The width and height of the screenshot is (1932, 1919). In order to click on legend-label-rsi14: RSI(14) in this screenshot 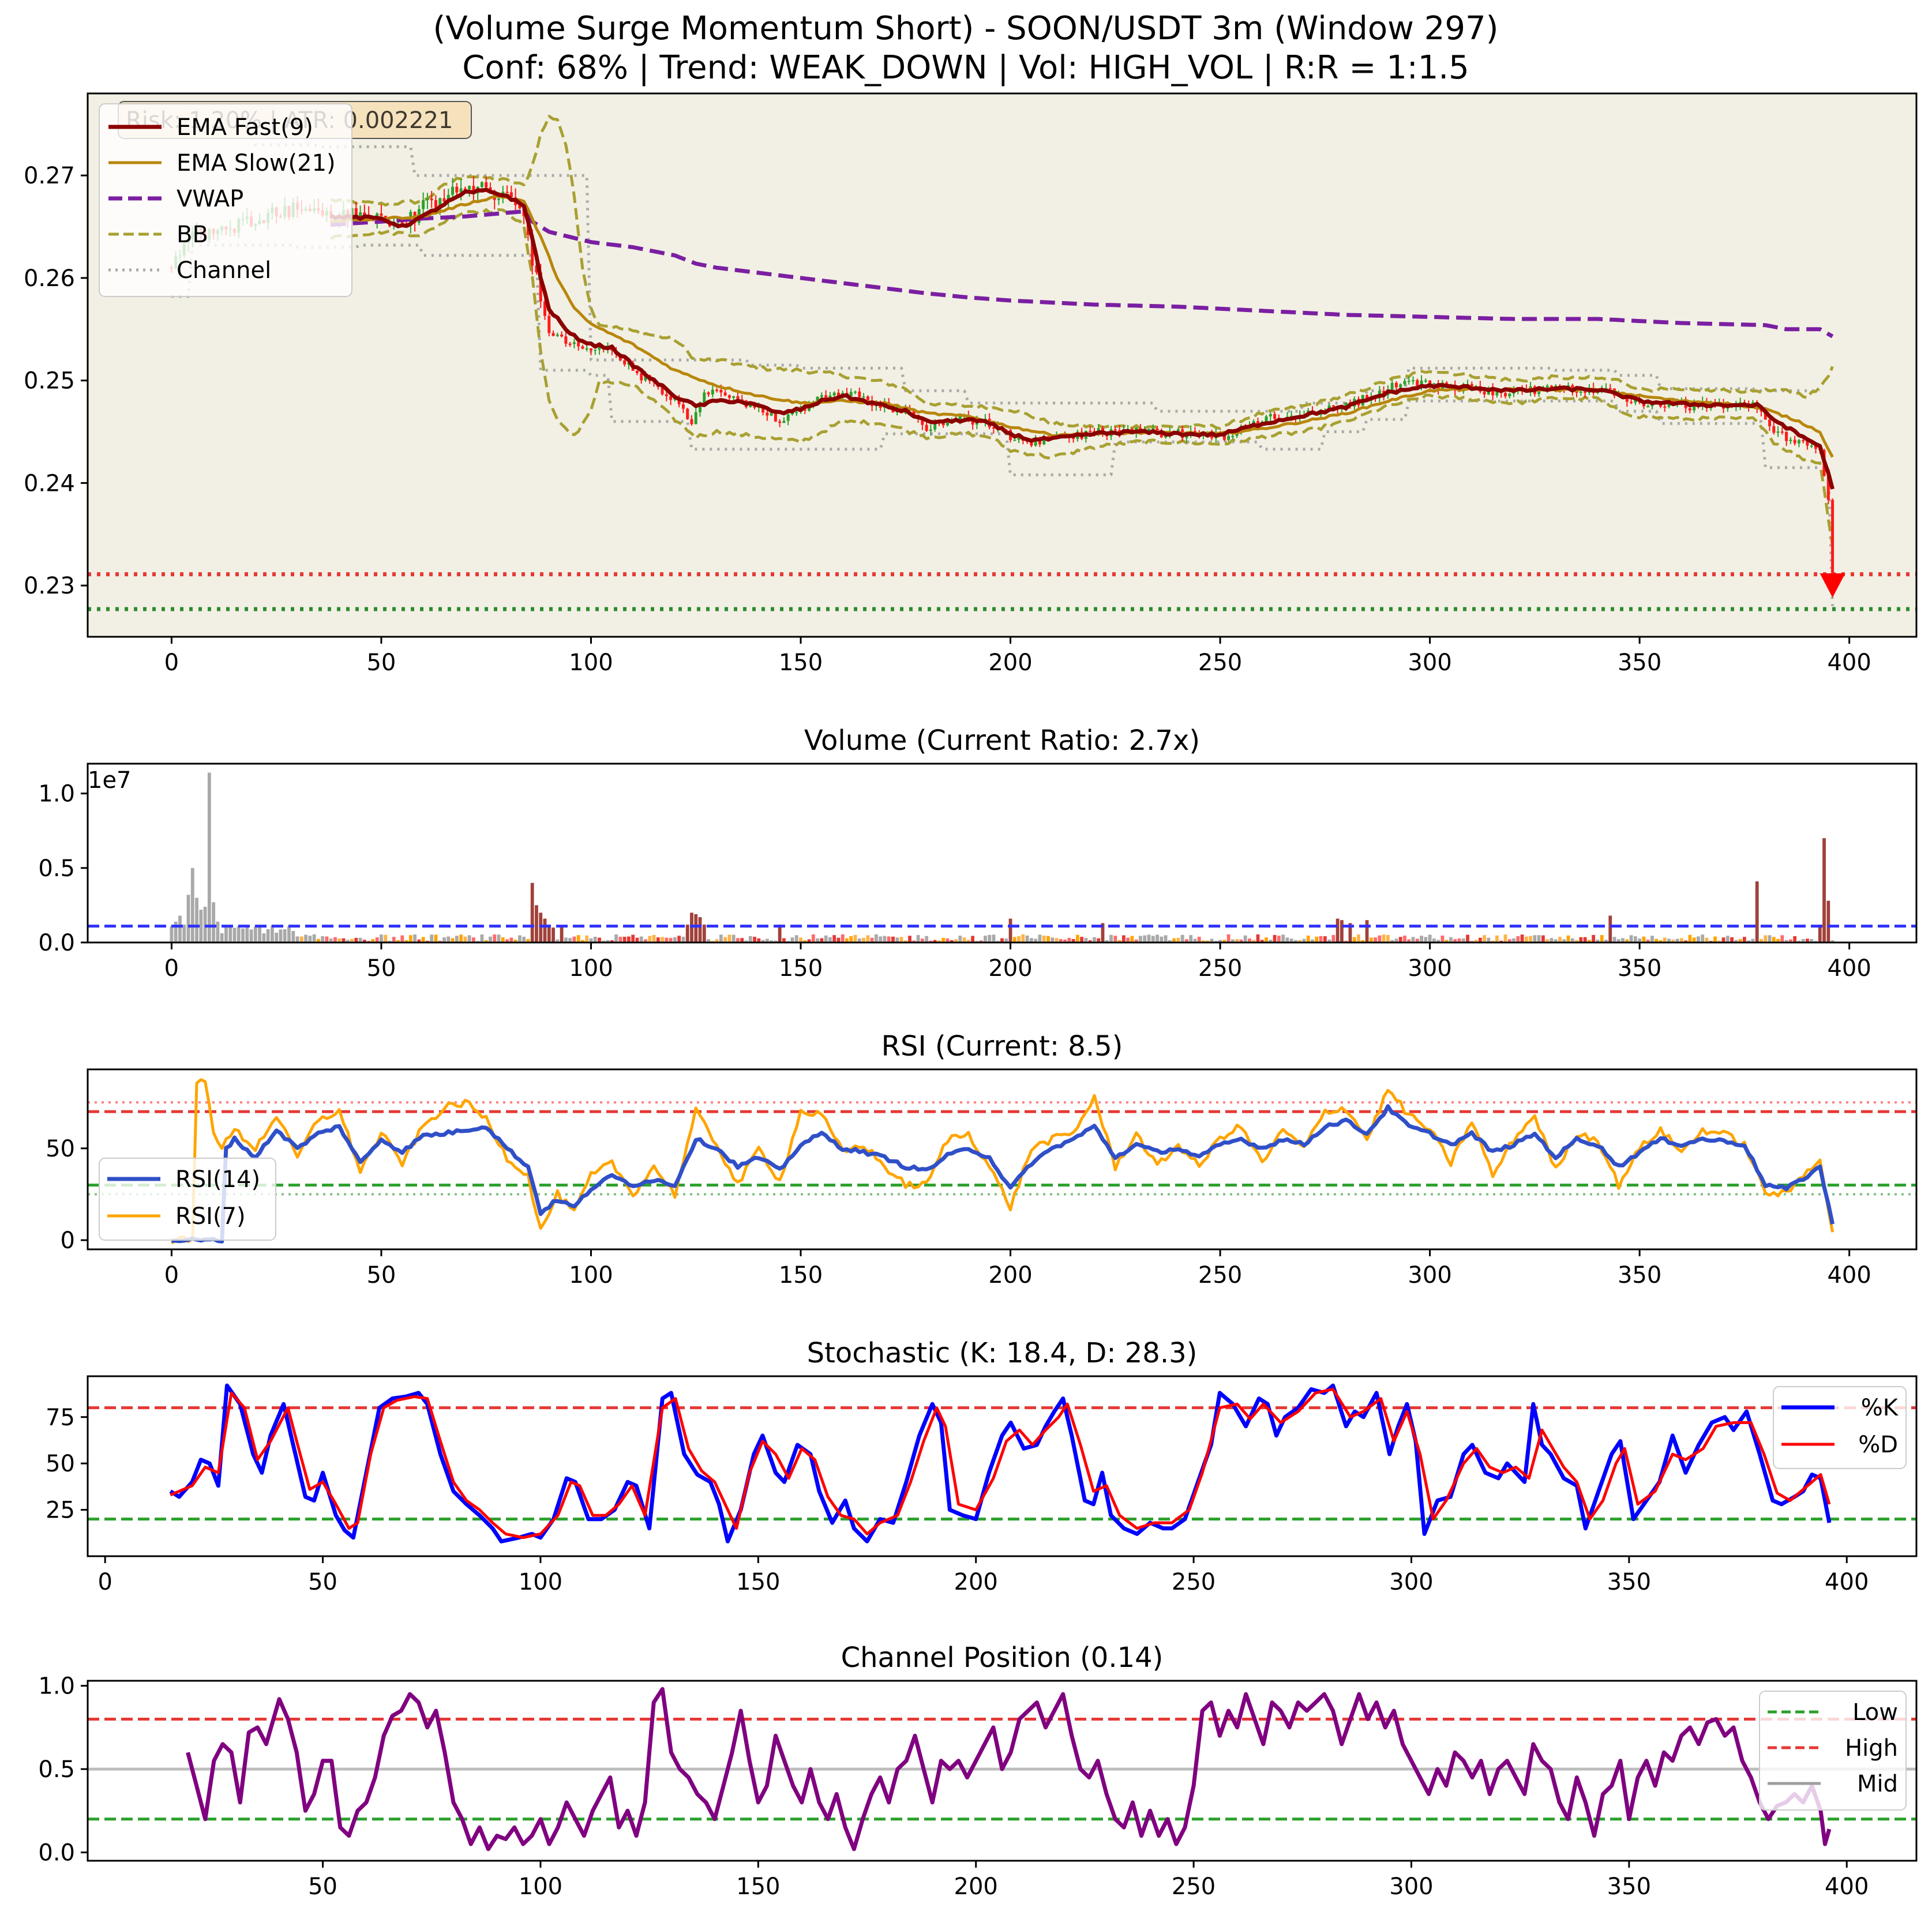, I will do `click(218, 1179)`.